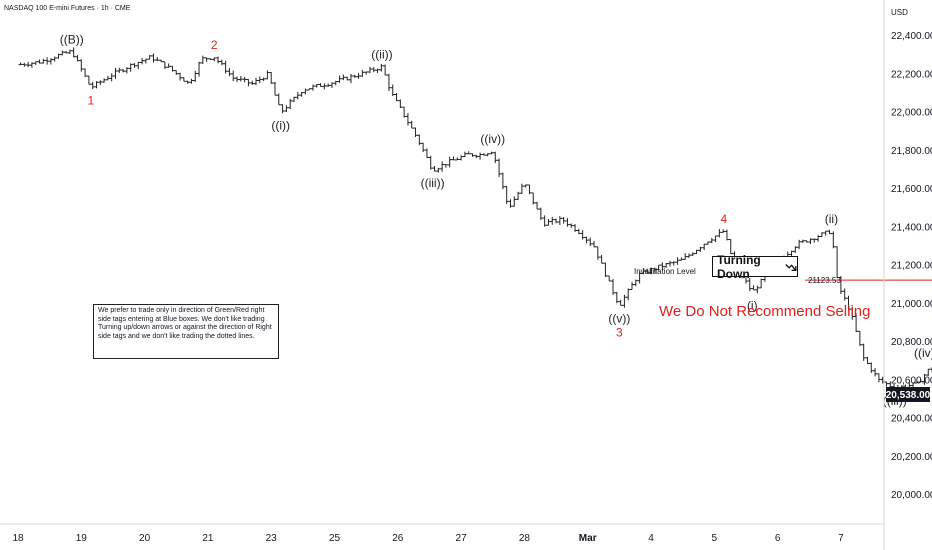  What do you see at coordinates (428, 538) in the screenshot?
I see `x-tick-labels: 18 19 20 21 23 25 26 27 28 Mar 4 5 6 7` at bounding box center [428, 538].